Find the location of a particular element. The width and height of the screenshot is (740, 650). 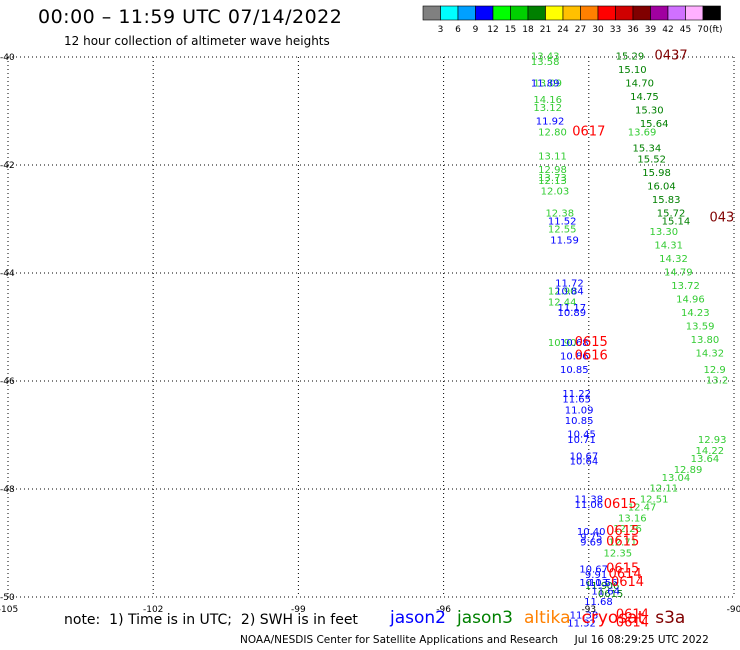

wave-height-label: 11.89 is located at coordinates (545, 84).